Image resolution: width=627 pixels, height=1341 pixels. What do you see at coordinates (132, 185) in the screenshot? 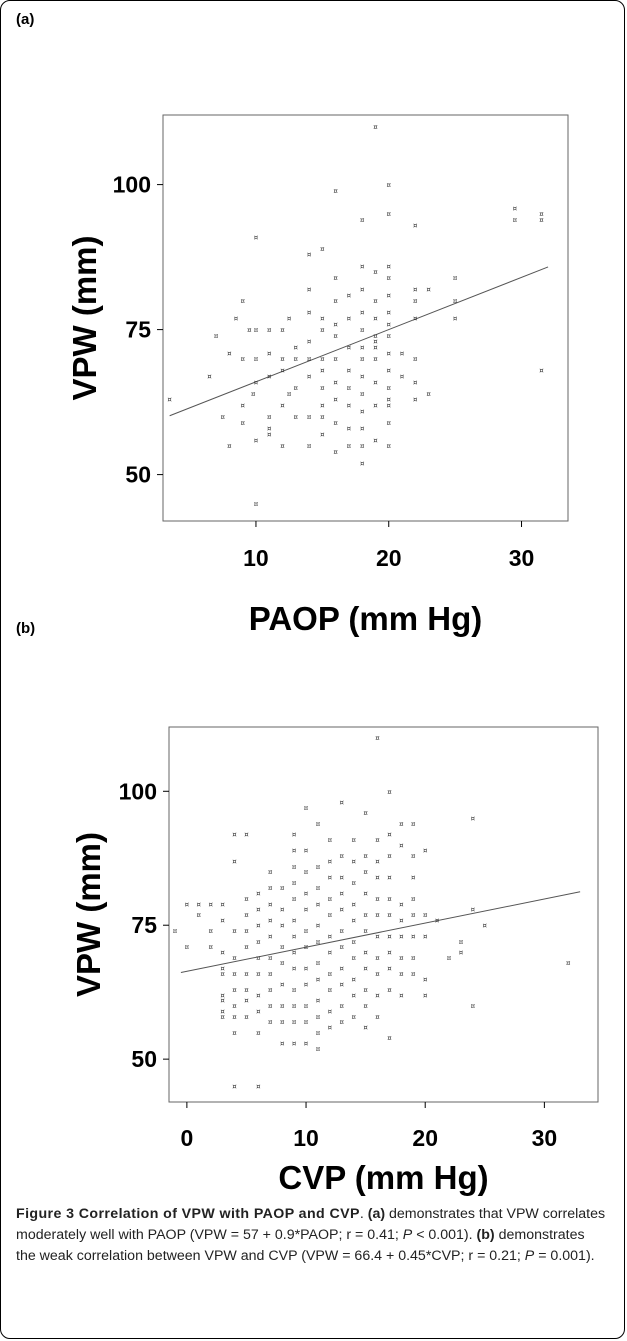
I see `y-tick-label: 100` at bounding box center [132, 185].